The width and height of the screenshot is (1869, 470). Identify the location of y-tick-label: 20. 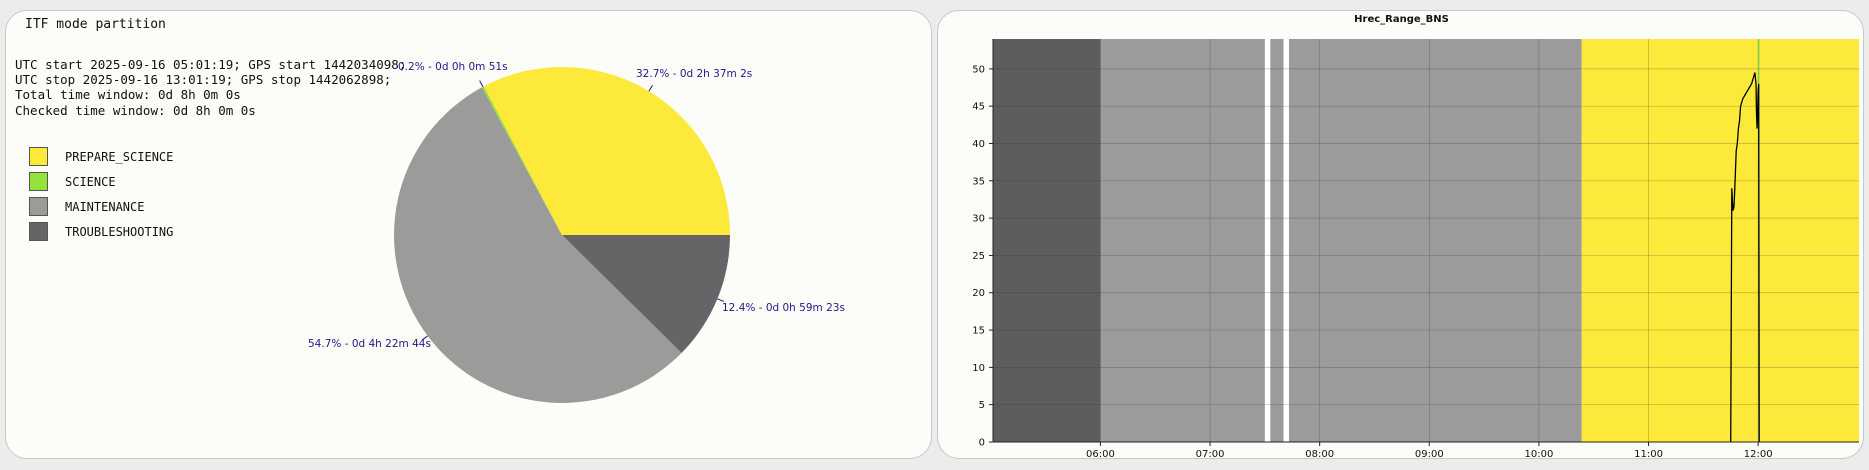
(978, 293).